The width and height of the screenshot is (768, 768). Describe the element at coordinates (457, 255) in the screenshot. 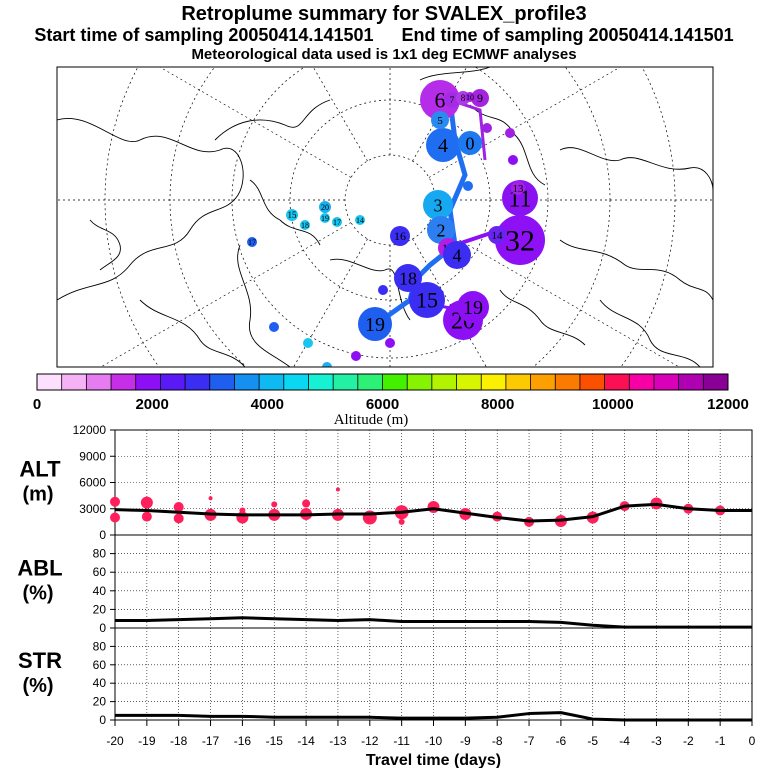

I see `plume-label: 4` at that location.